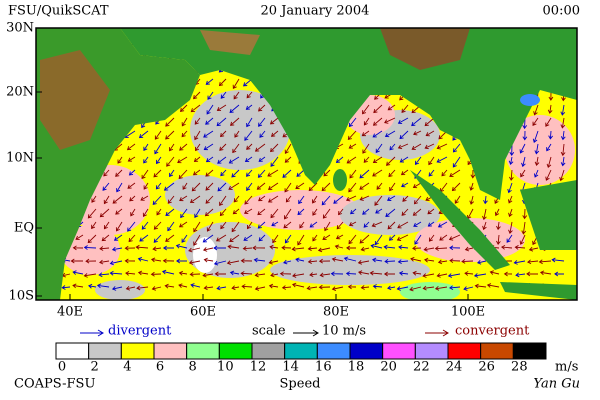 The height and width of the screenshot is (400, 600). What do you see at coordinates (225, 367) in the screenshot?
I see `colorbar-label: 10` at bounding box center [225, 367].